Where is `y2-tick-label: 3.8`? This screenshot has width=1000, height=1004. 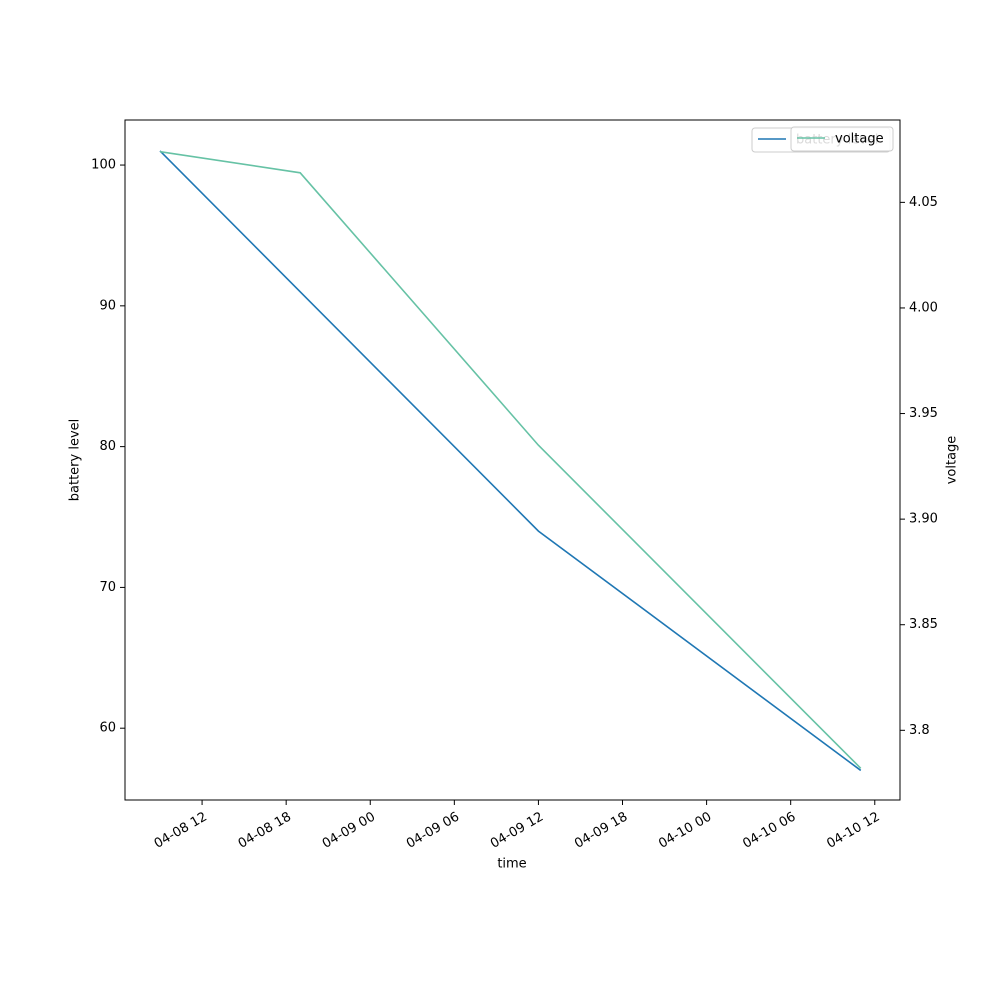
y2-tick-label: 3.8 is located at coordinates (919, 730).